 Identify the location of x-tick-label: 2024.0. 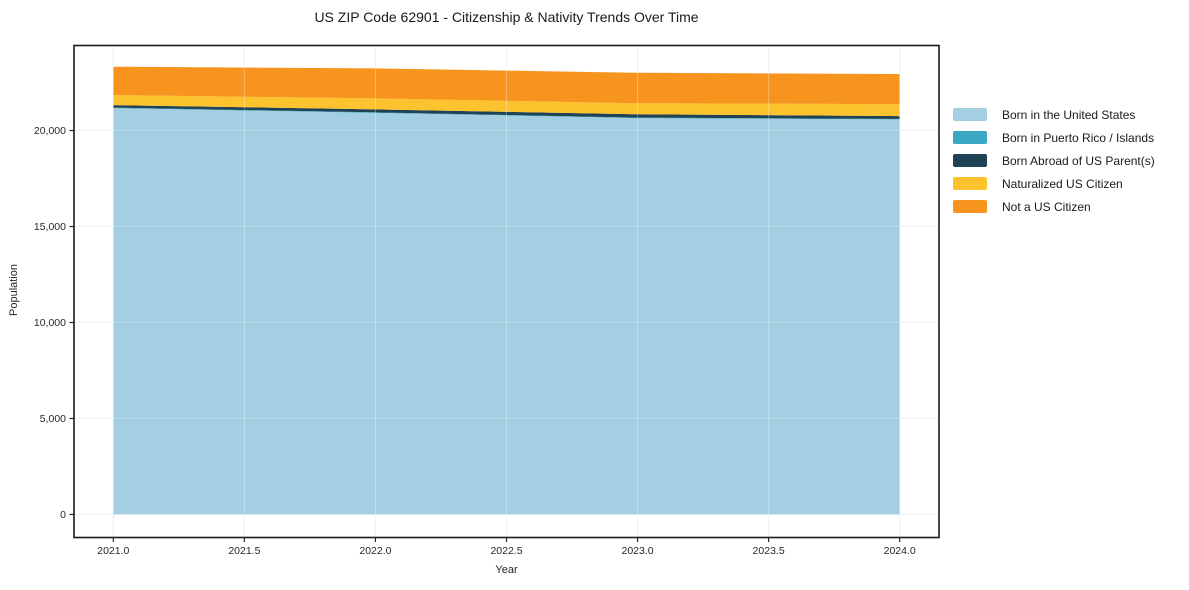
(900, 551).